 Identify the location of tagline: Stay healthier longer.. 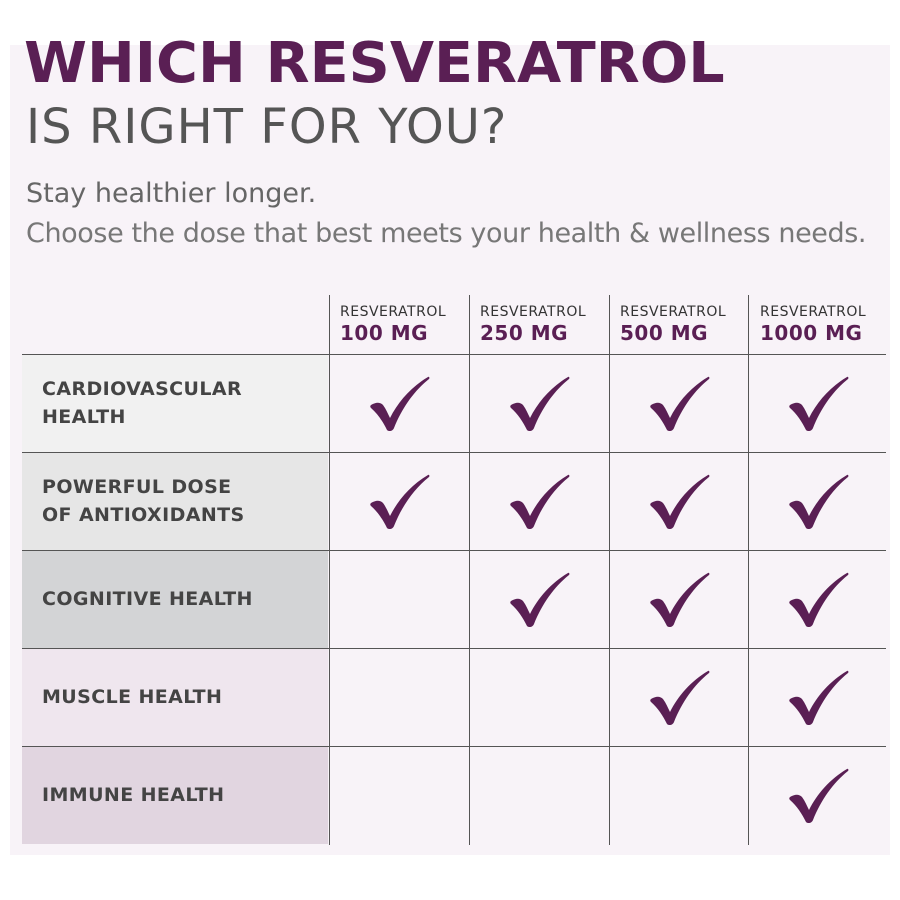
(171, 193).